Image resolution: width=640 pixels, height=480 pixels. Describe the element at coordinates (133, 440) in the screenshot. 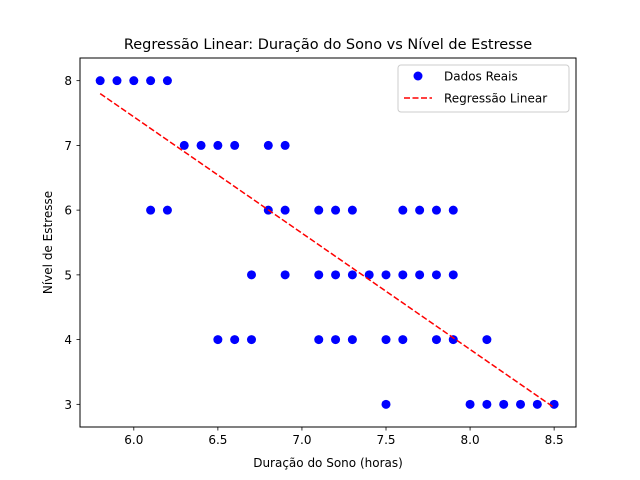

I see `x-tick-label: 6.0` at that location.